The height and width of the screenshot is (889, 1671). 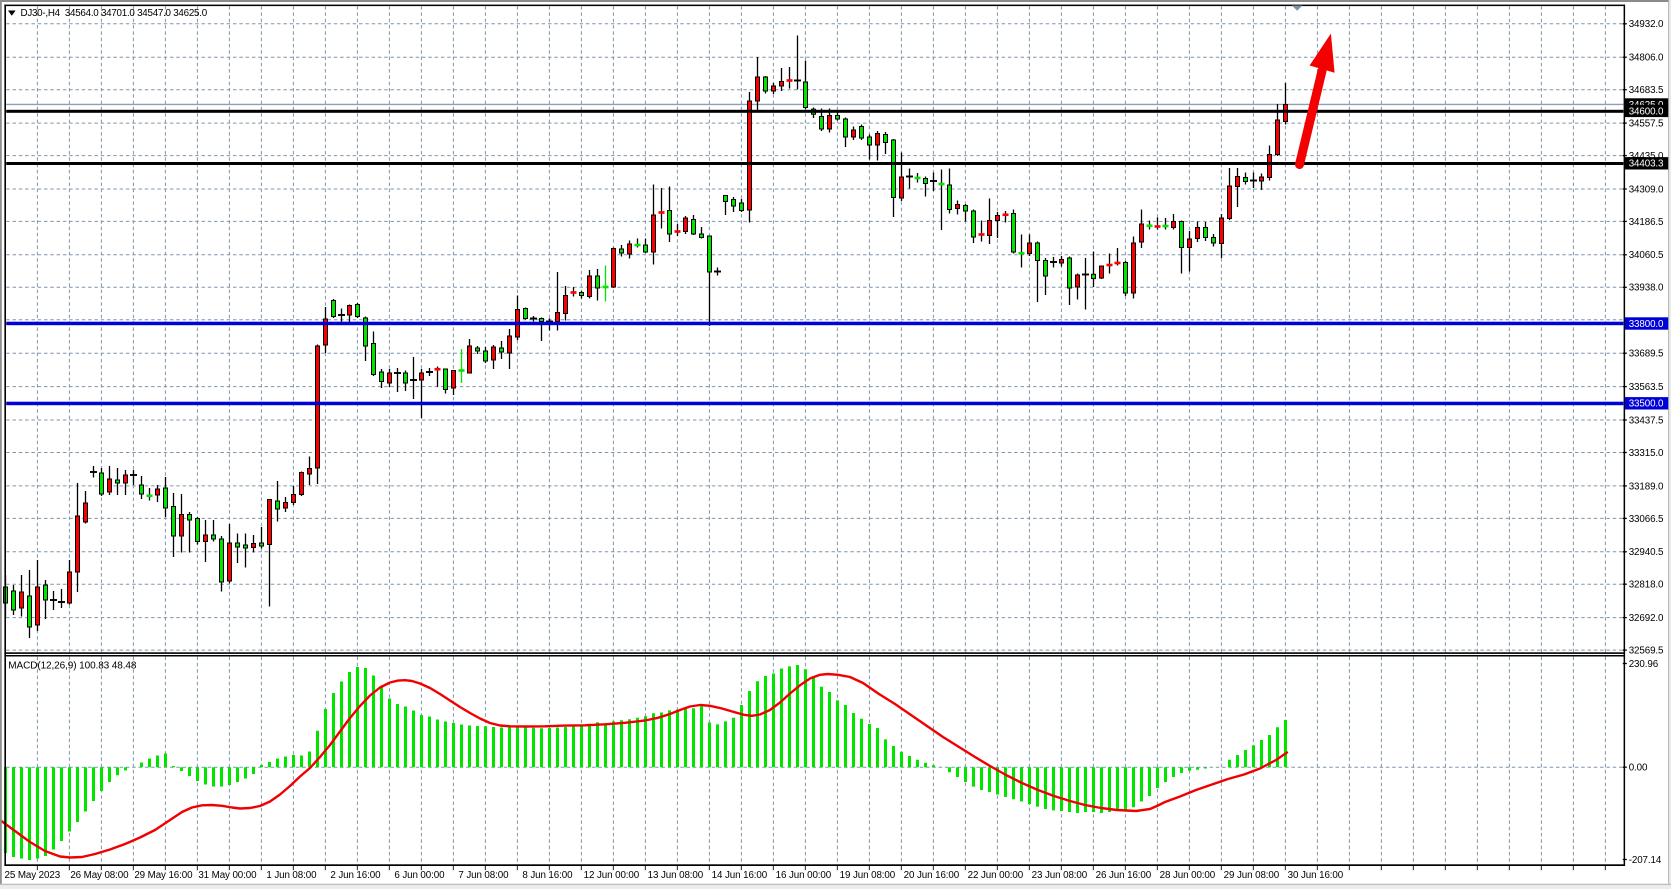 I want to click on svg-text: 7 Jun 08:00, so click(x=483, y=875).